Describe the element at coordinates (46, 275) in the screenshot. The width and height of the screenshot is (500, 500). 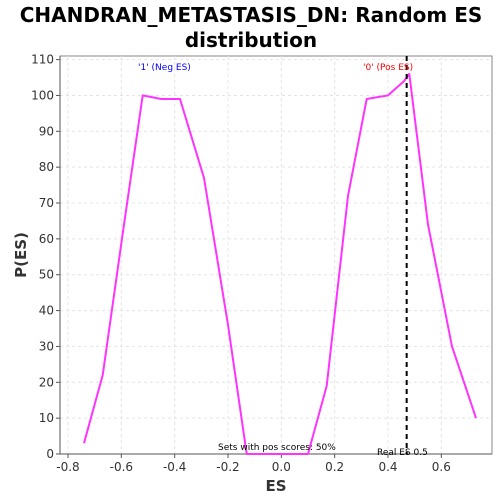
I see `y-tick-label: 50` at that location.